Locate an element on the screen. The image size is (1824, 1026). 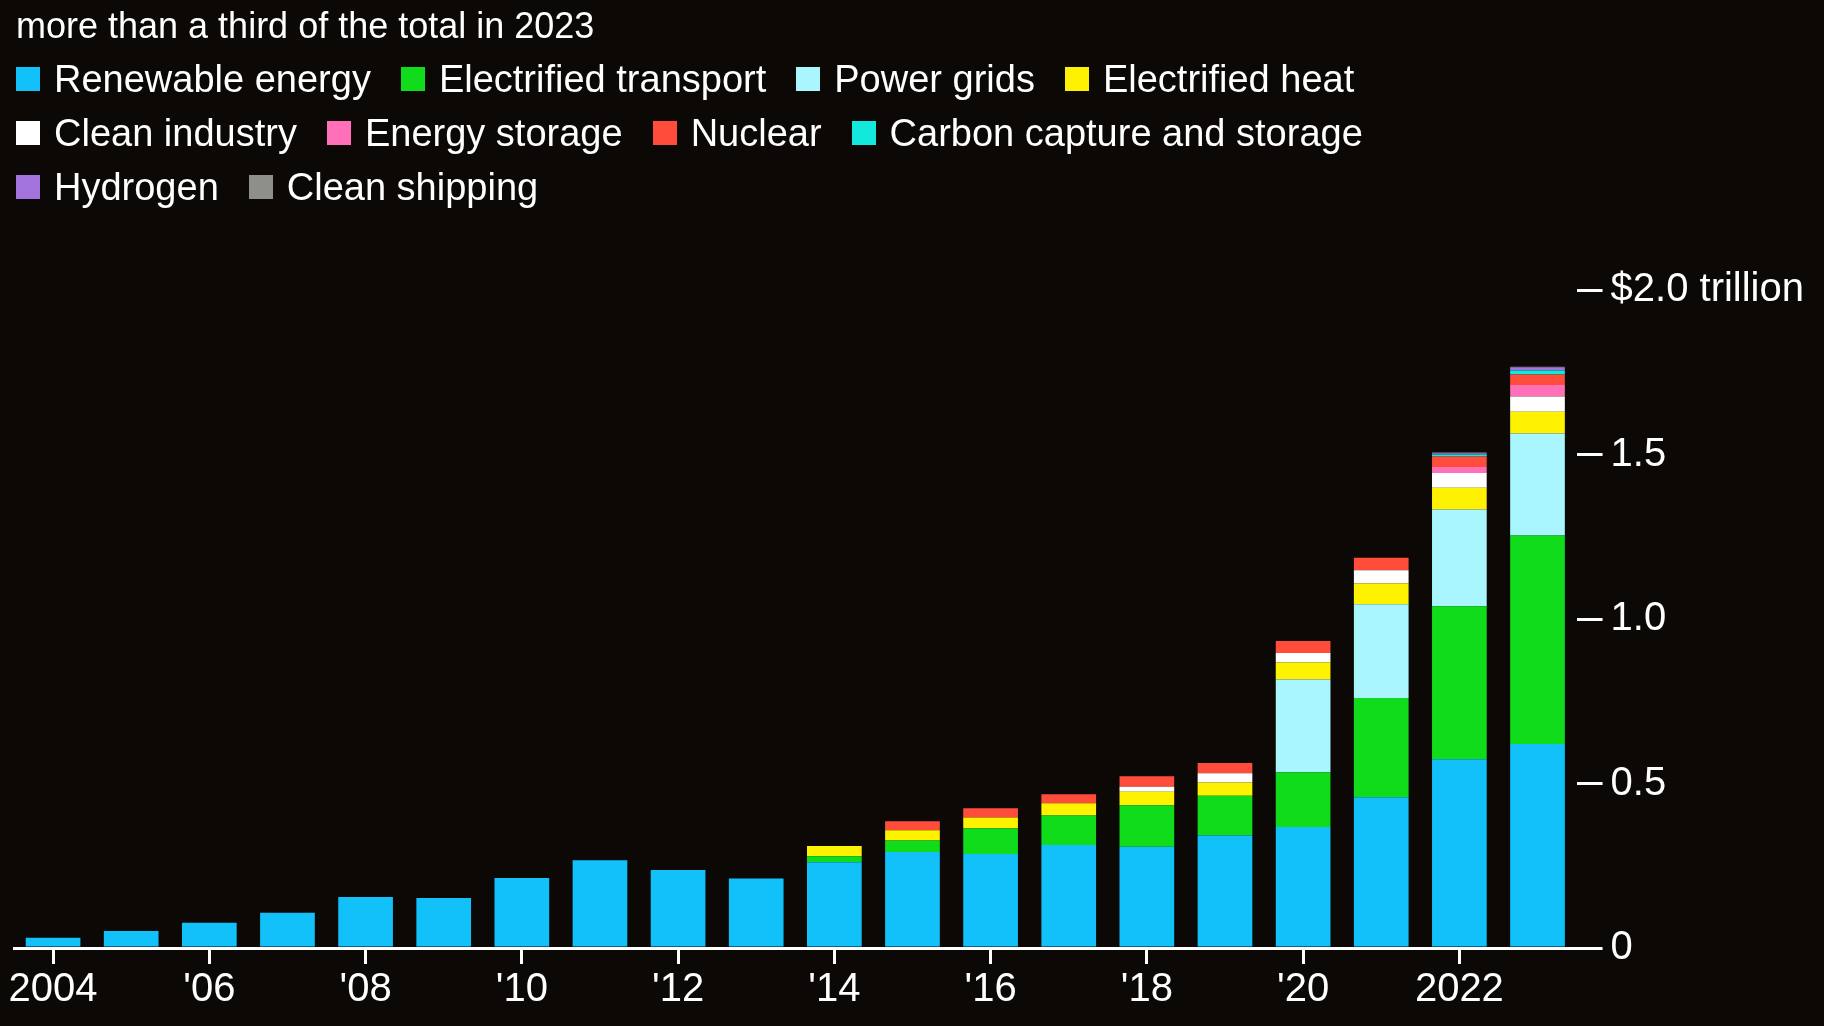
x-tick-label: '12 is located at coordinates (678, 987).